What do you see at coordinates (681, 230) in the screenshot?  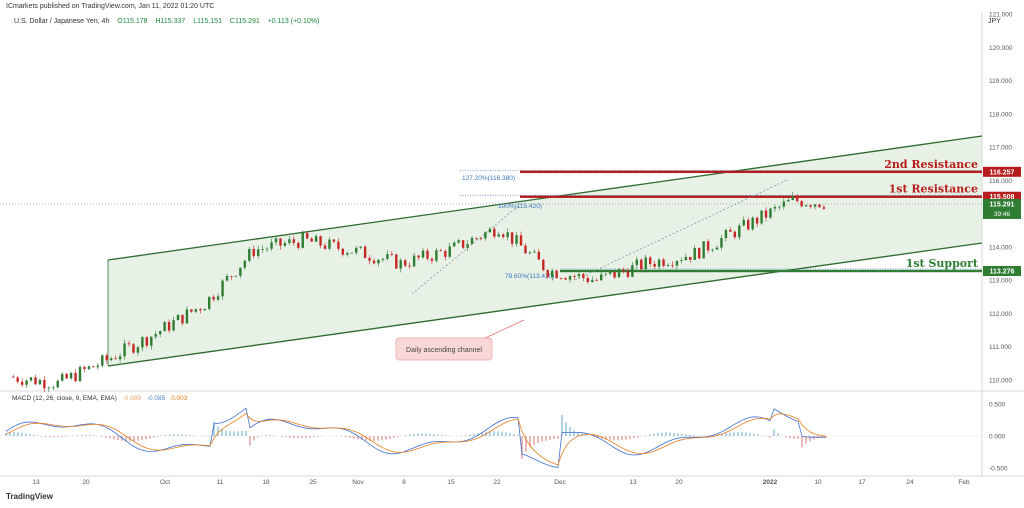 I see `fib-trendline` at bounding box center [681, 230].